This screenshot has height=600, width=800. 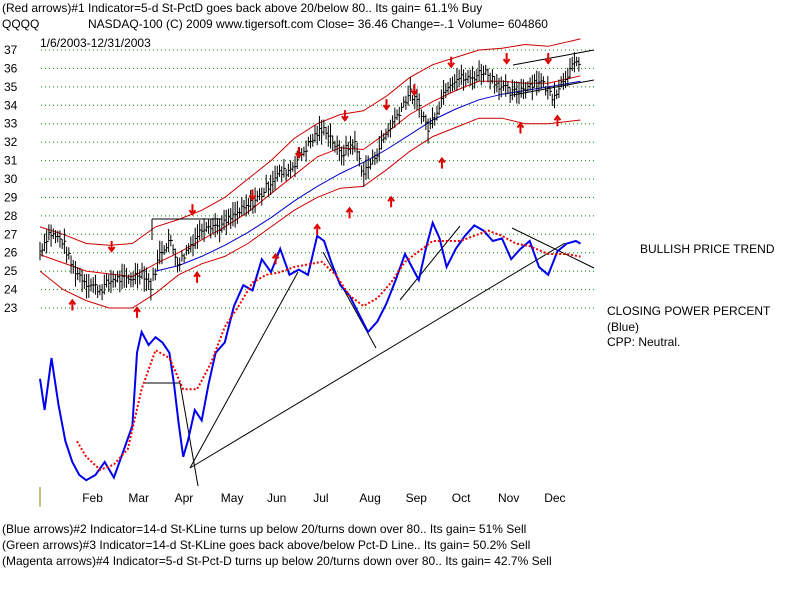 What do you see at coordinates (11, 68) in the screenshot?
I see `y-tick-label-36: 36` at bounding box center [11, 68].